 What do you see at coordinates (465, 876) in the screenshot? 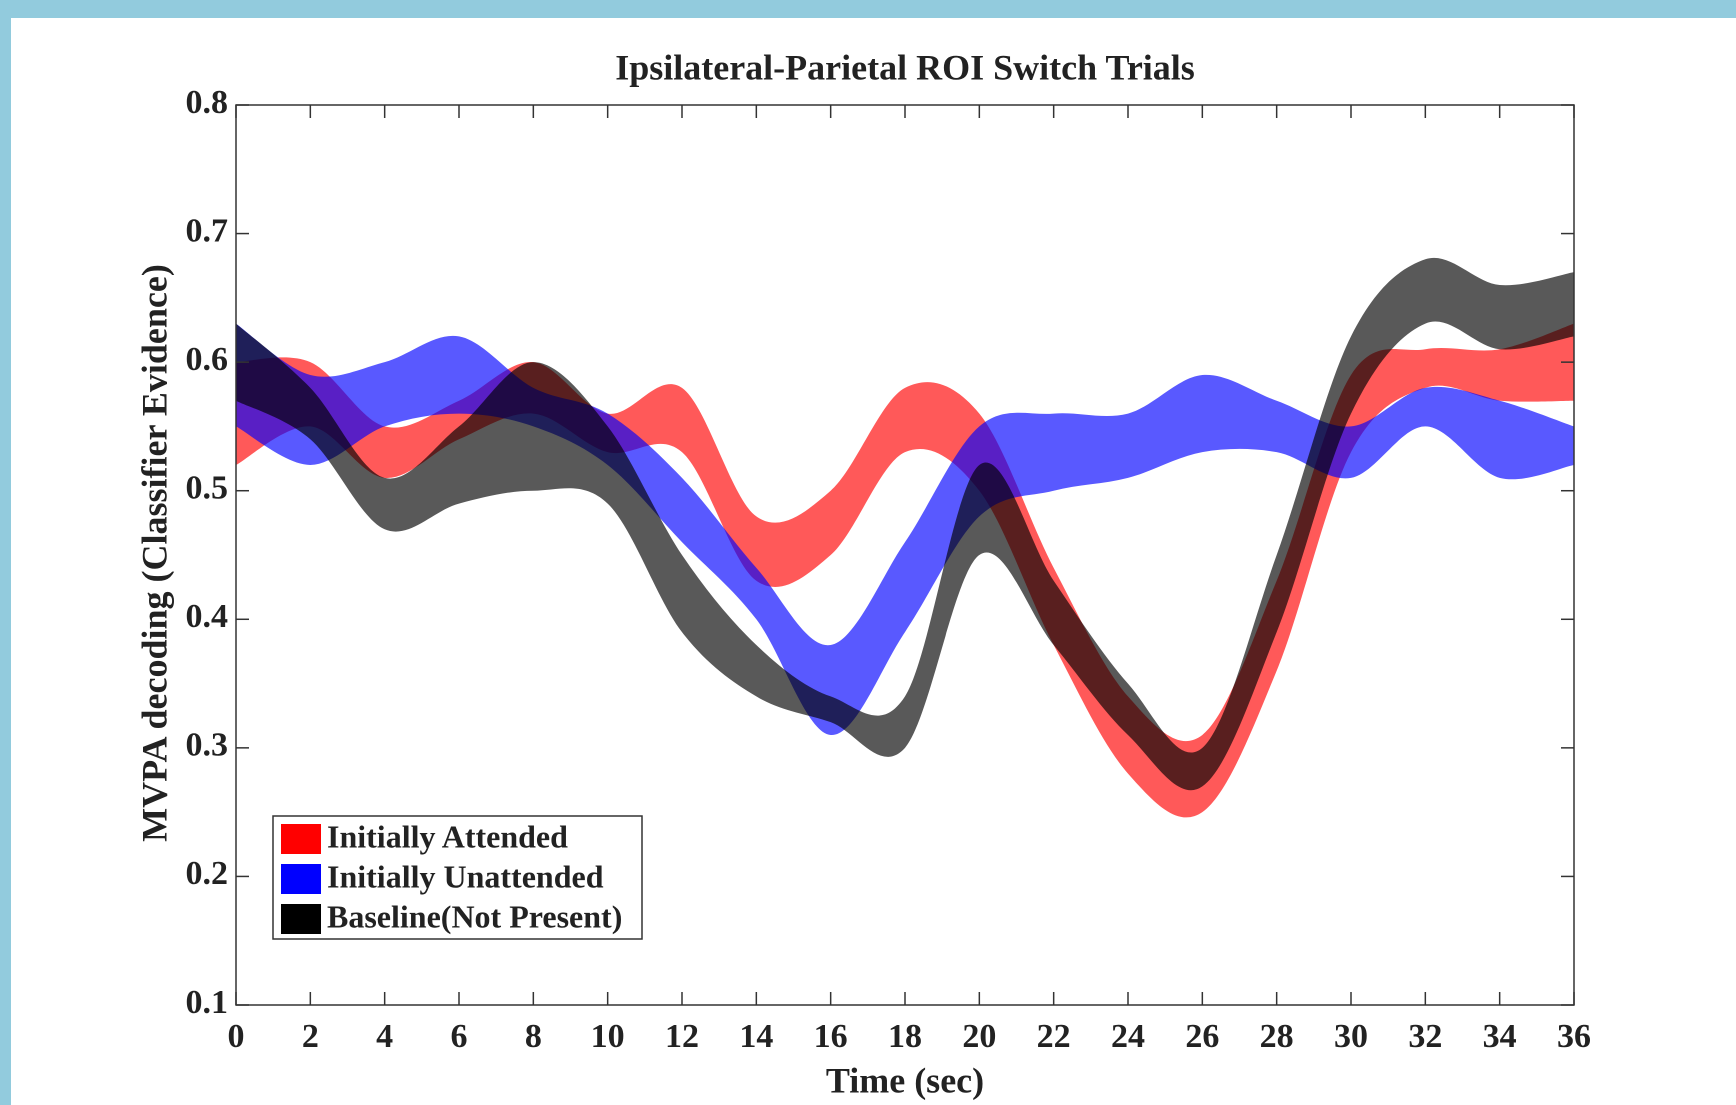
I see `legend-label: Initially Unattended` at bounding box center [465, 876].